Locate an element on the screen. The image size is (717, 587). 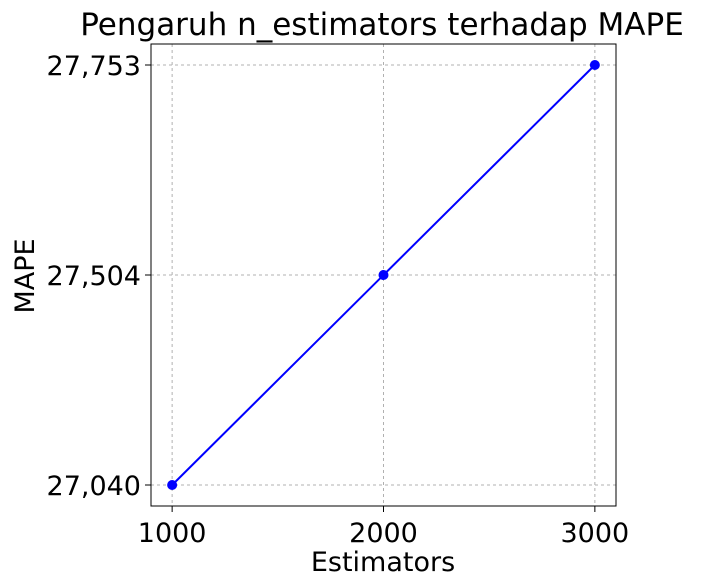
y-tick-label: 27,040 is located at coordinates (94, 486).